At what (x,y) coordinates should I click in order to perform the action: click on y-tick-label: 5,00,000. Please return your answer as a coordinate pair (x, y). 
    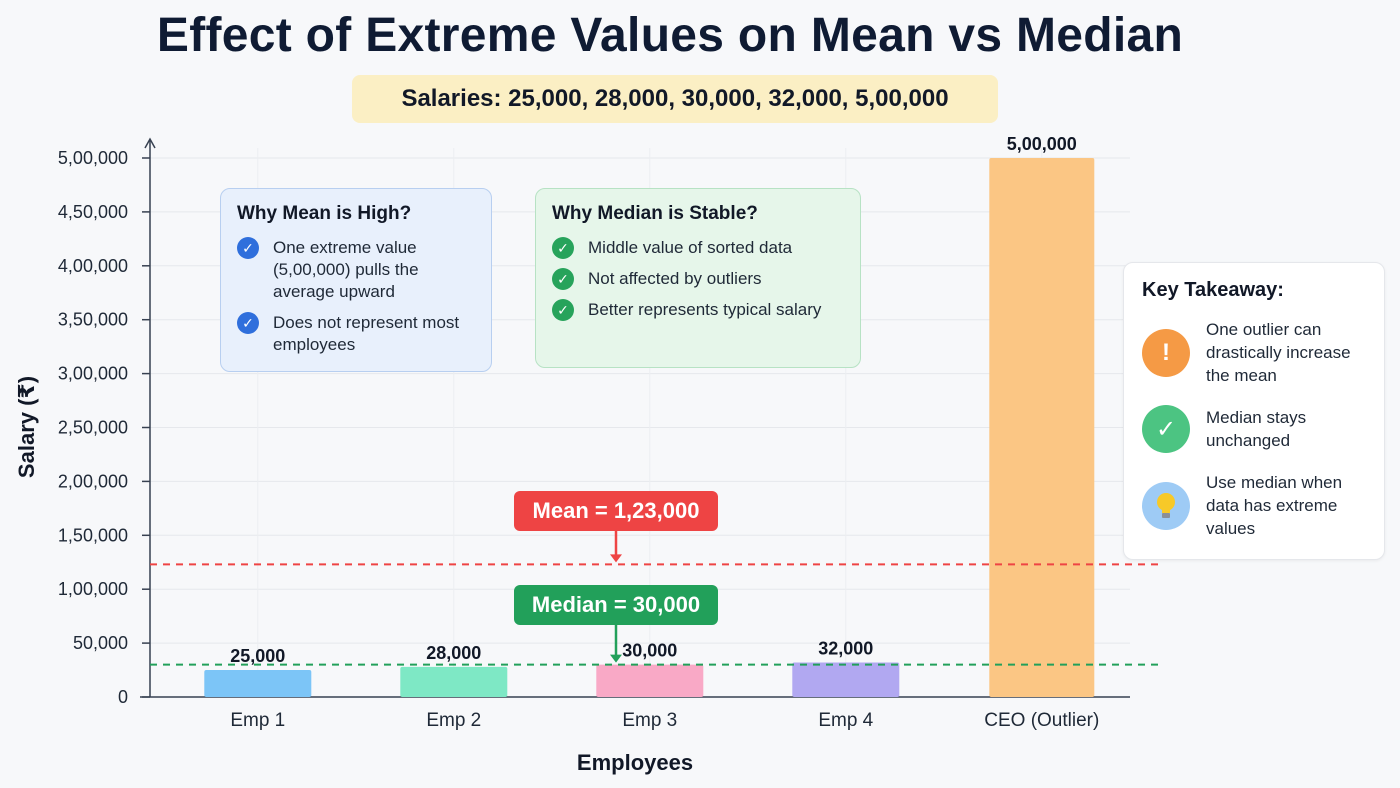
    Looking at the image, I should click on (93, 158).